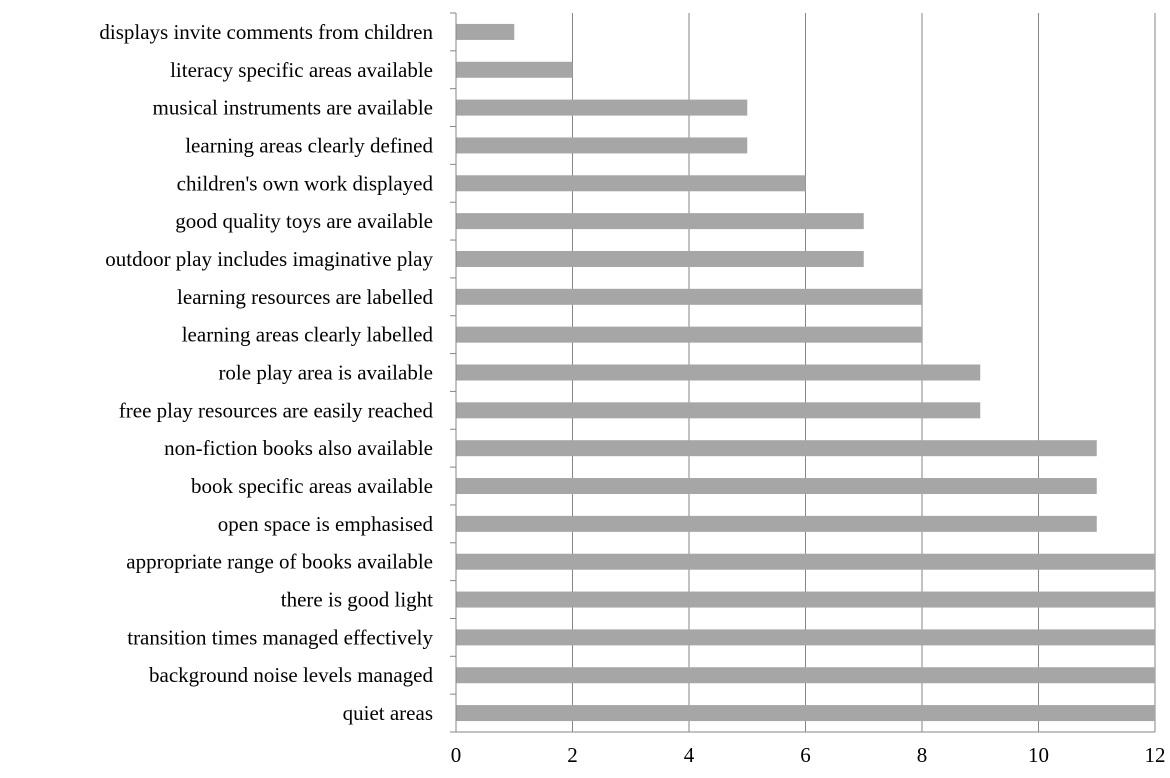 This screenshot has height=778, width=1170. I want to click on category-label: learning resources are labelled, so click(305, 297).